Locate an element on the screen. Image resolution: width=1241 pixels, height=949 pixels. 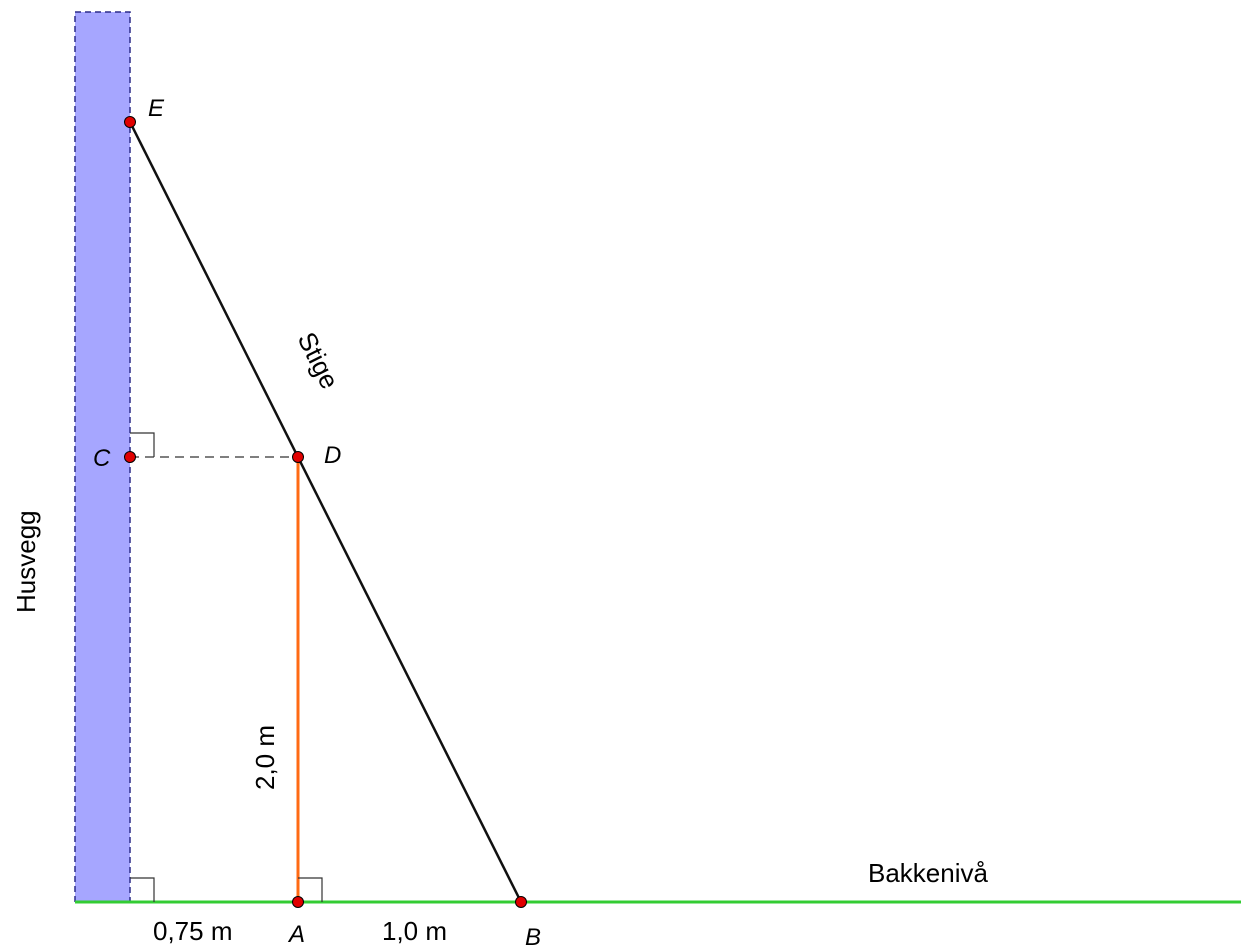
point-d is located at coordinates (298, 457).